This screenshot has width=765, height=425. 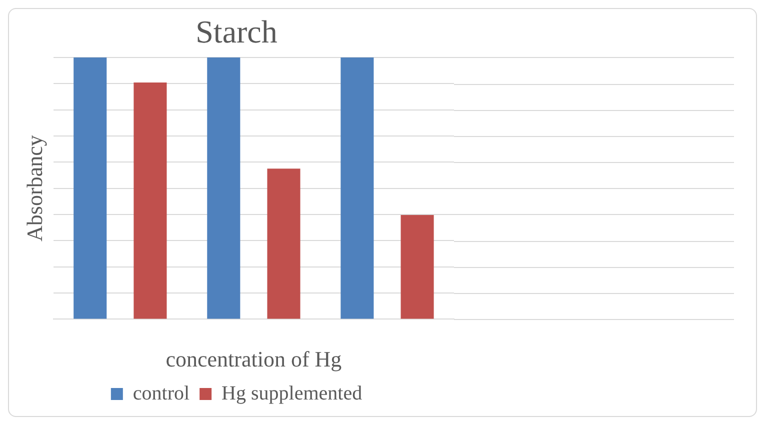 I want to click on chart-title: Starch, so click(x=237, y=32).